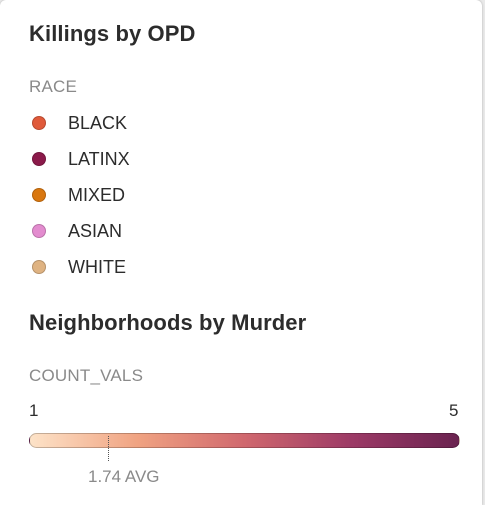  I want to click on legend-item-label: LATINX, so click(99, 159).